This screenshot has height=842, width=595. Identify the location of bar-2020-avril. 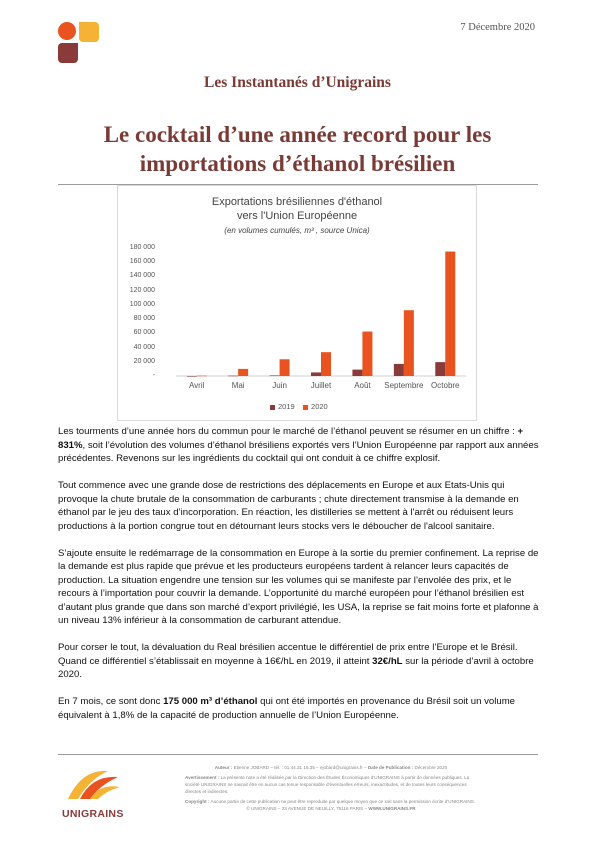
(201, 376).